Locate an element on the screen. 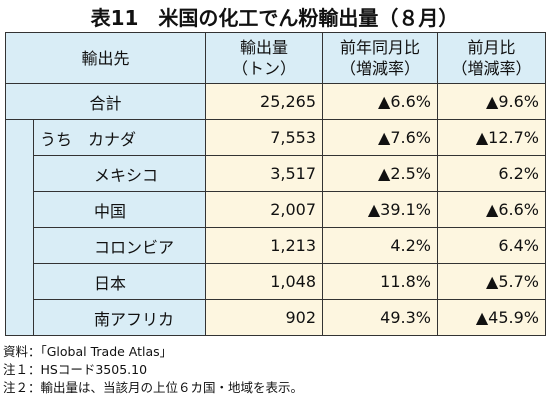 The image size is (549, 400). cell: ▲12.7% is located at coordinates (491, 137).